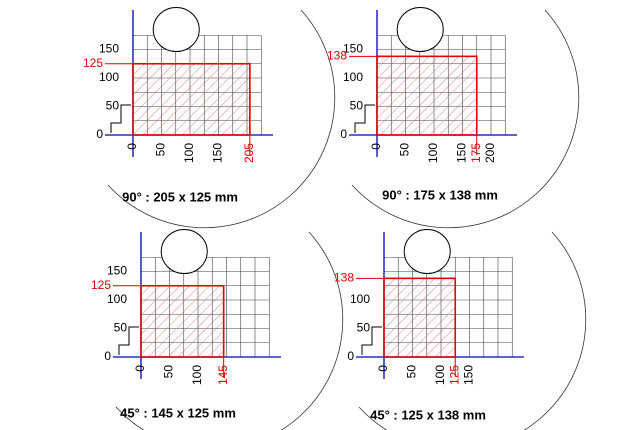  Describe the element at coordinates (249, 153) in the screenshot. I see `cut-width-label: 205` at that location.